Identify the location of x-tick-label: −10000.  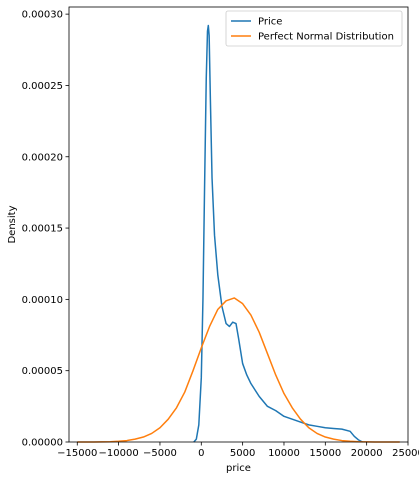
(119, 453).